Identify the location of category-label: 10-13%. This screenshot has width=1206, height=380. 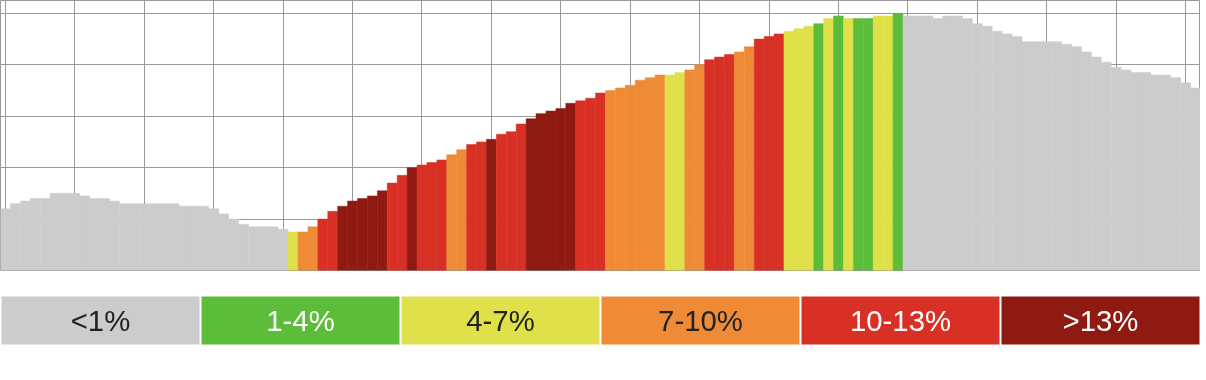
(900, 320).